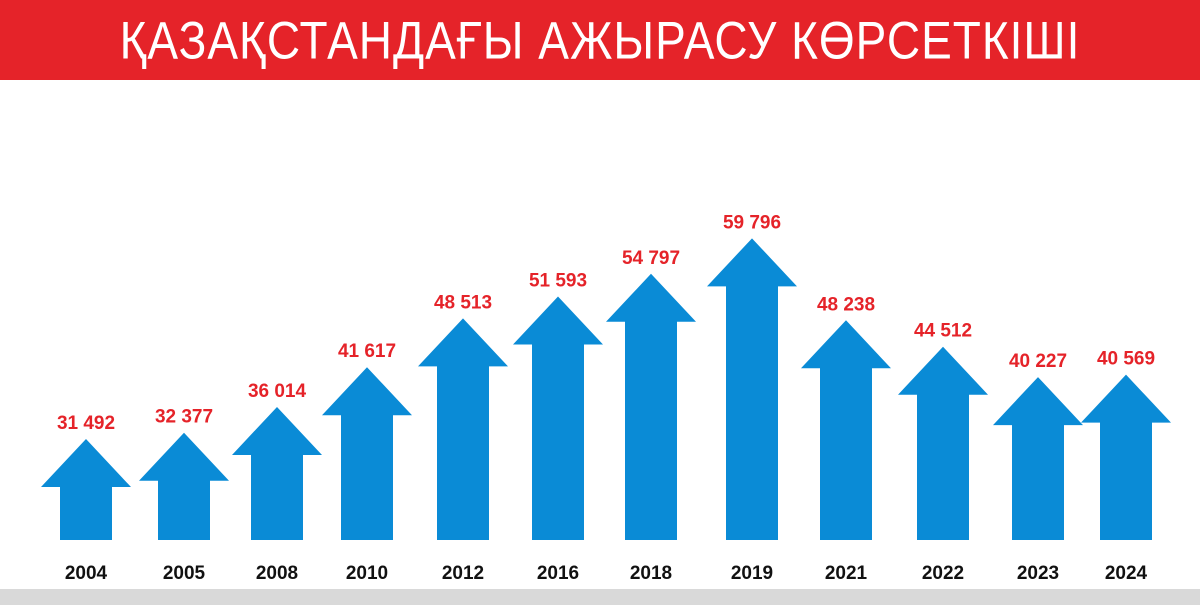 The image size is (1200, 605). I want to click on arrow-bar-2018, so click(651, 406).